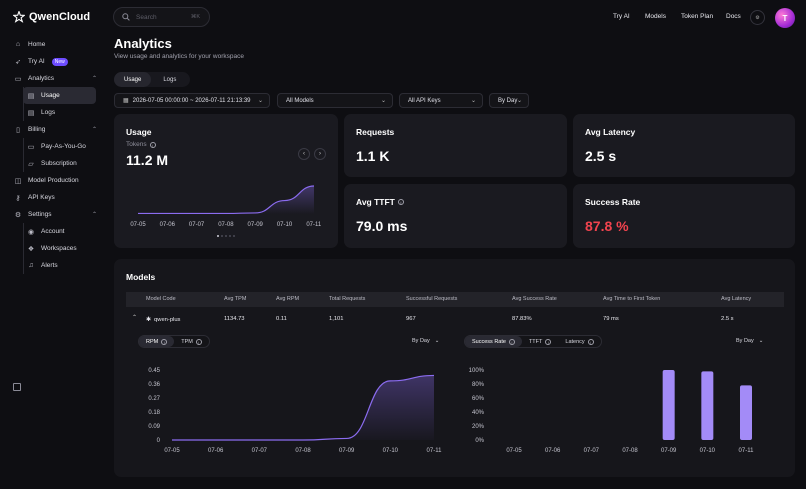 This screenshot has height=489, width=806. What do you see at coordinates (575, 341) in the screenshot?
I see `pill-label: Latency` at bounding box center [575, 341].